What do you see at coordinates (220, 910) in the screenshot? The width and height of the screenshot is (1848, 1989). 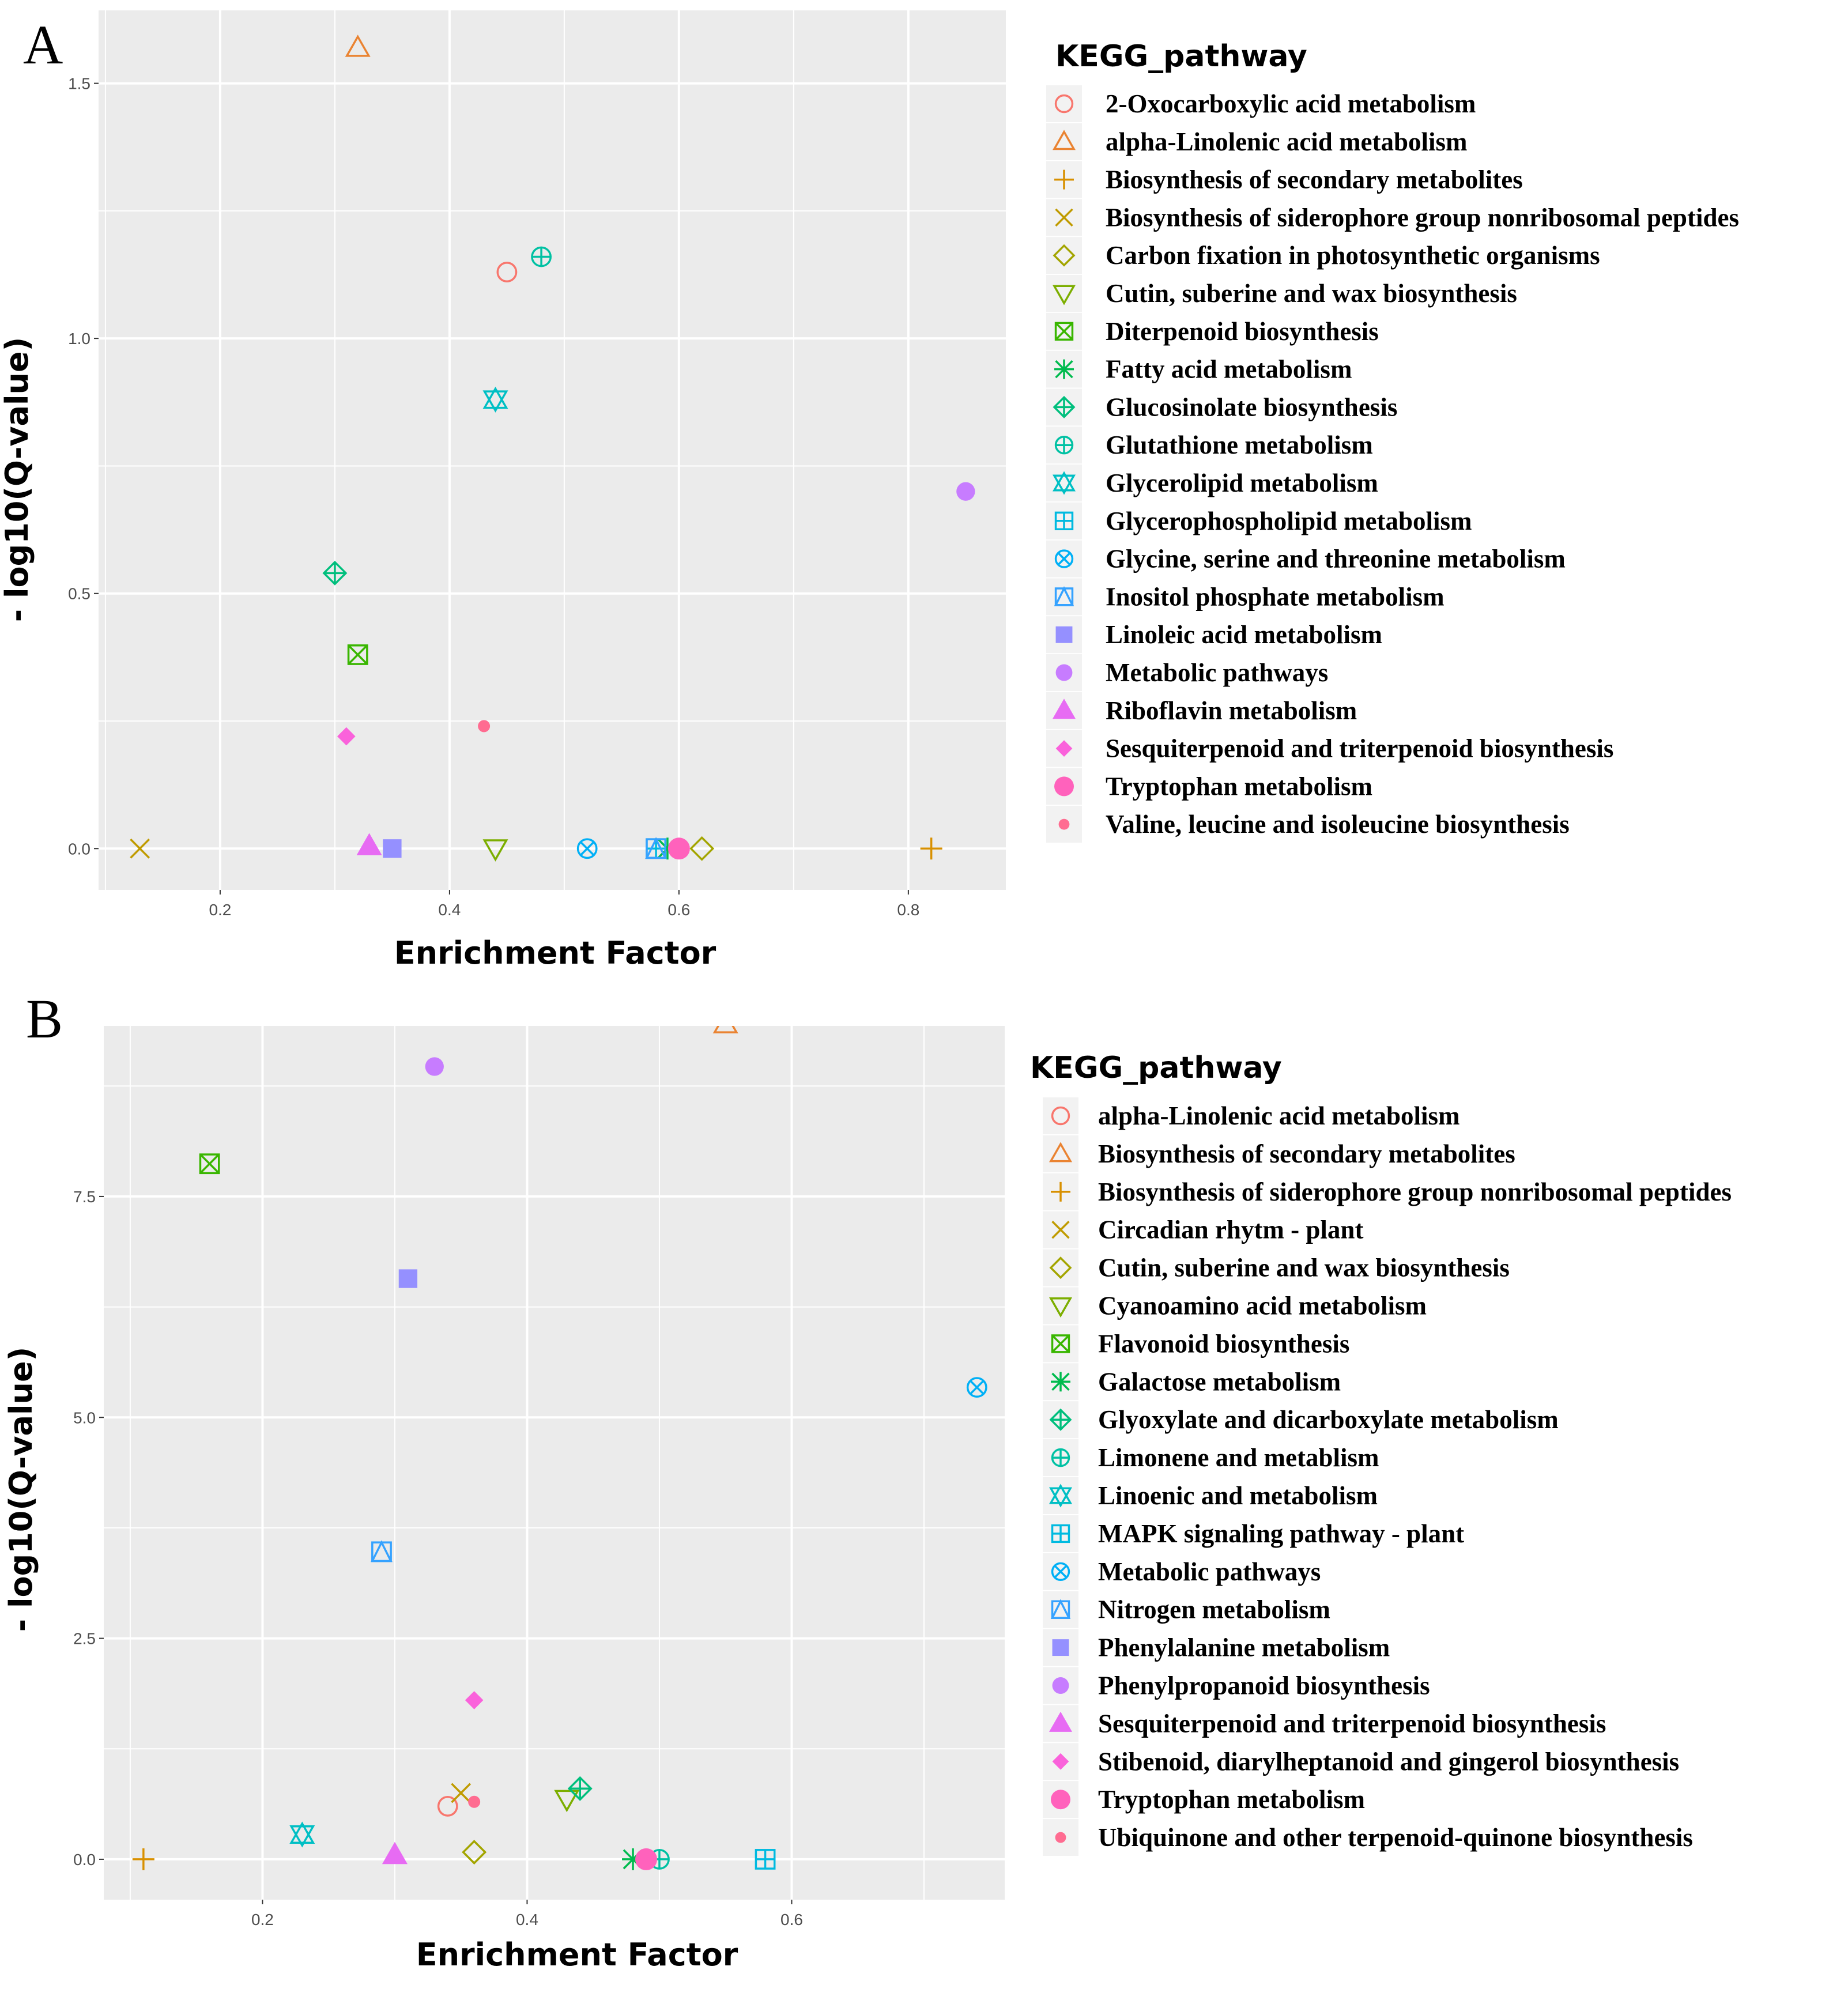 I see `x-tick-label: 0.2` at bounding box center [220, 910].